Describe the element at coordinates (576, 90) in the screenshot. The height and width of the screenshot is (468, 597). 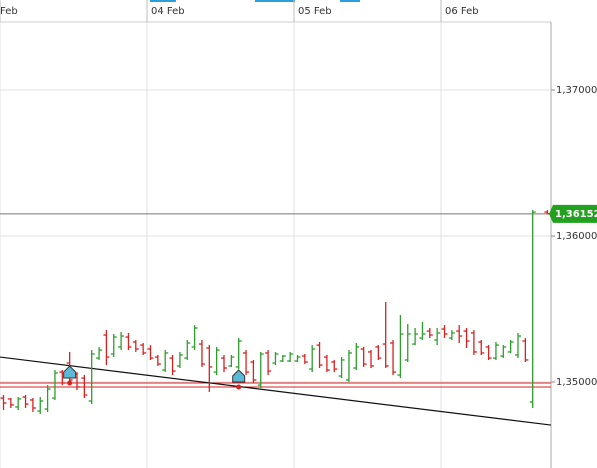
I see `y-tick-label: 1,37000` at that location.